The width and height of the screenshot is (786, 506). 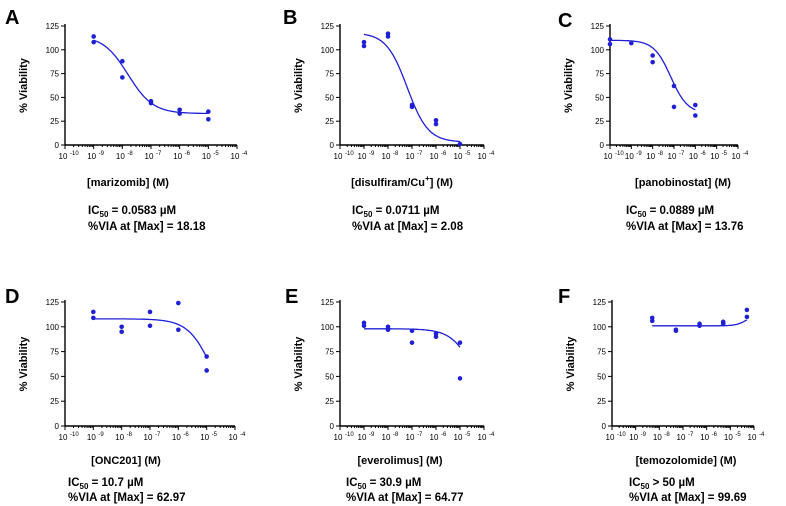 What do you see at coordinates (671, 483) in the screenshot?
I see `ic50-value: > 50 µM` at bounding box center [671, 483].